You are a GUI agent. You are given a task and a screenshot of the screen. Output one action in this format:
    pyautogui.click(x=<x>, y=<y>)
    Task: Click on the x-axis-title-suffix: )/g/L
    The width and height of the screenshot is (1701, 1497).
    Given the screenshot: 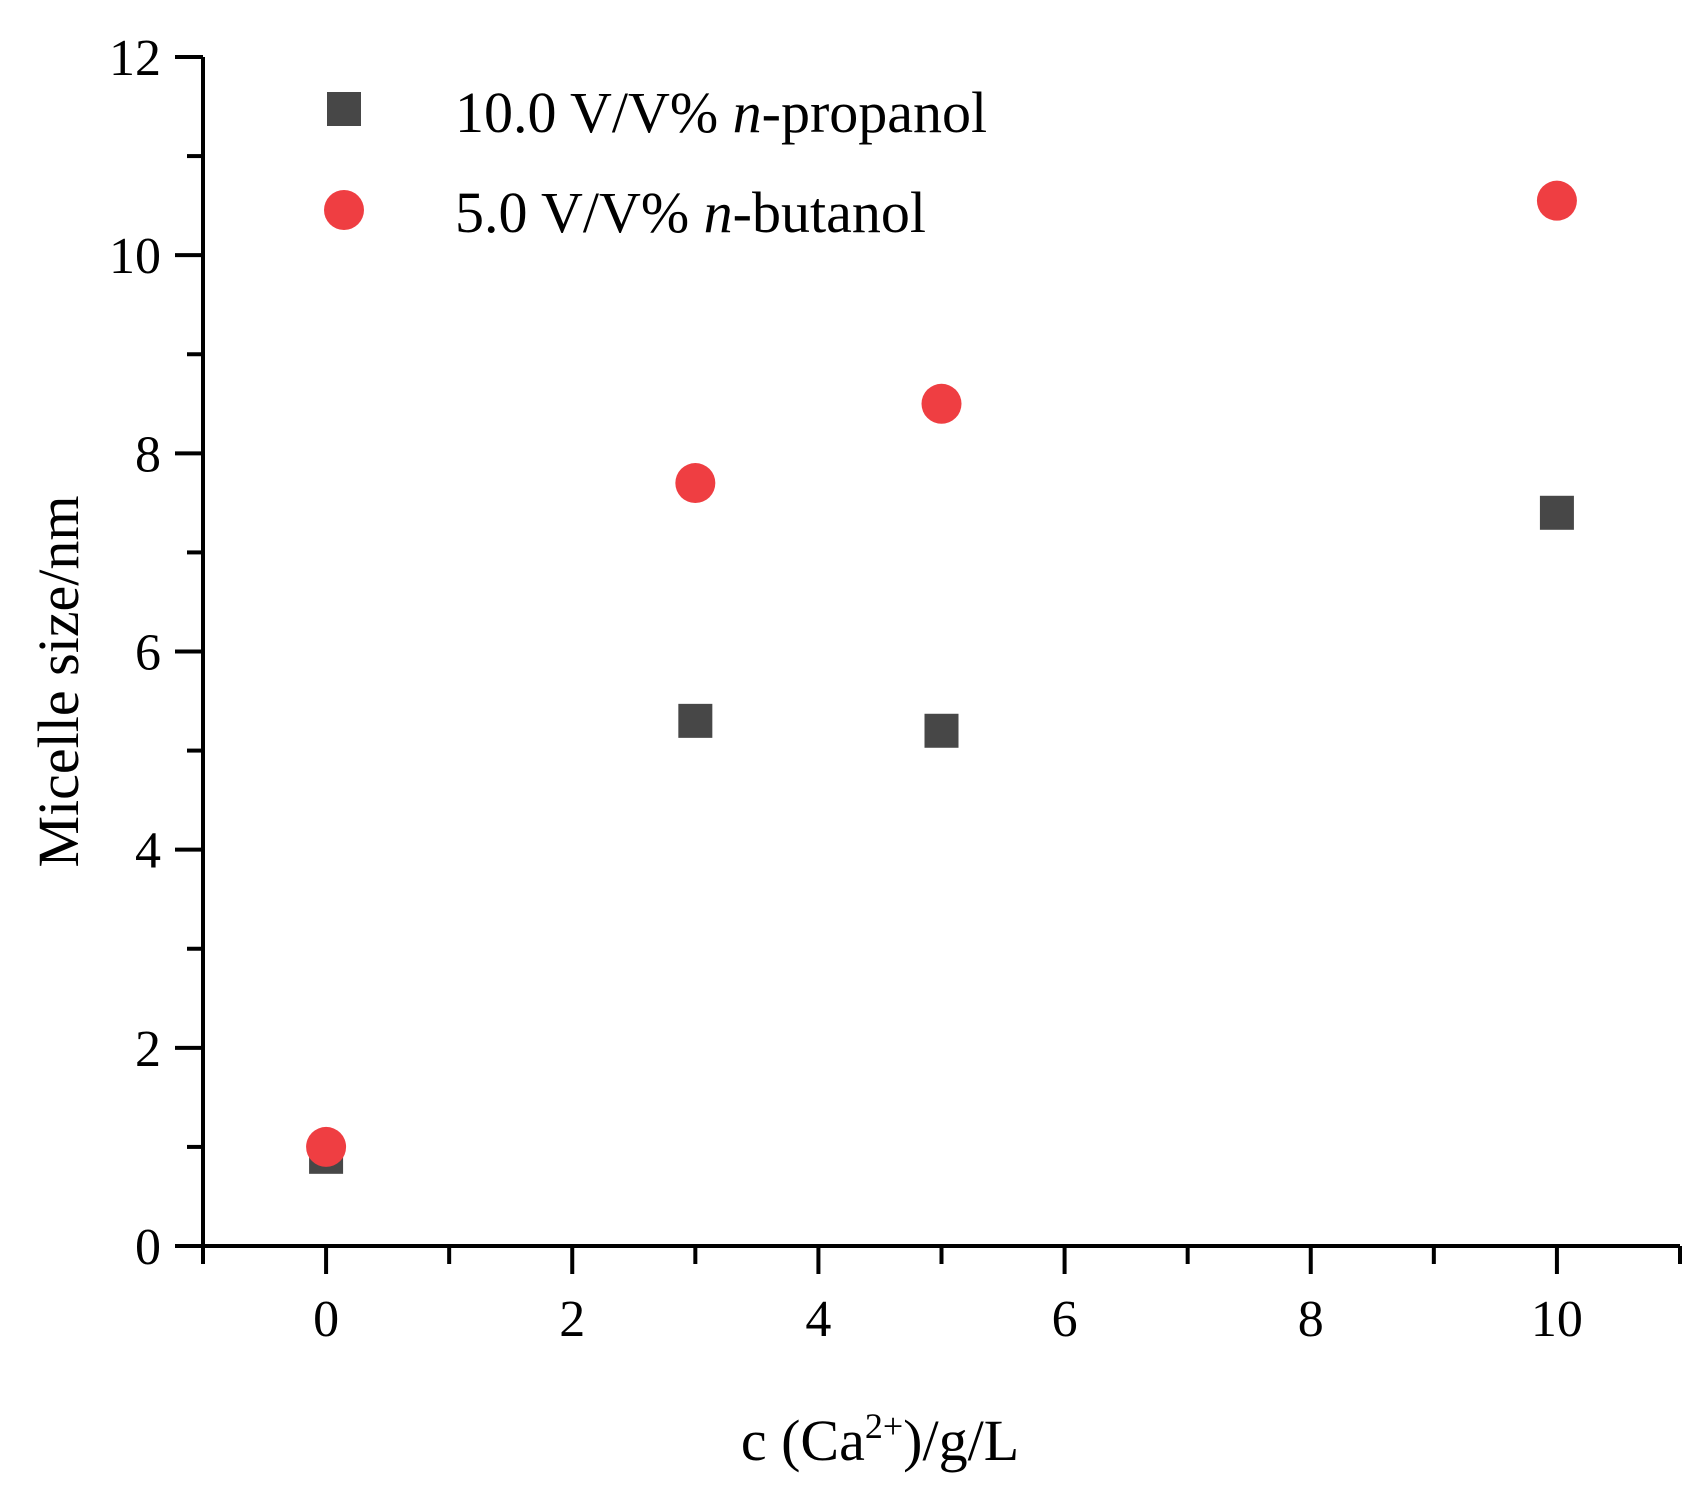 What is the action you would take?
    pyautogui.click(x=961, y=1440)
    